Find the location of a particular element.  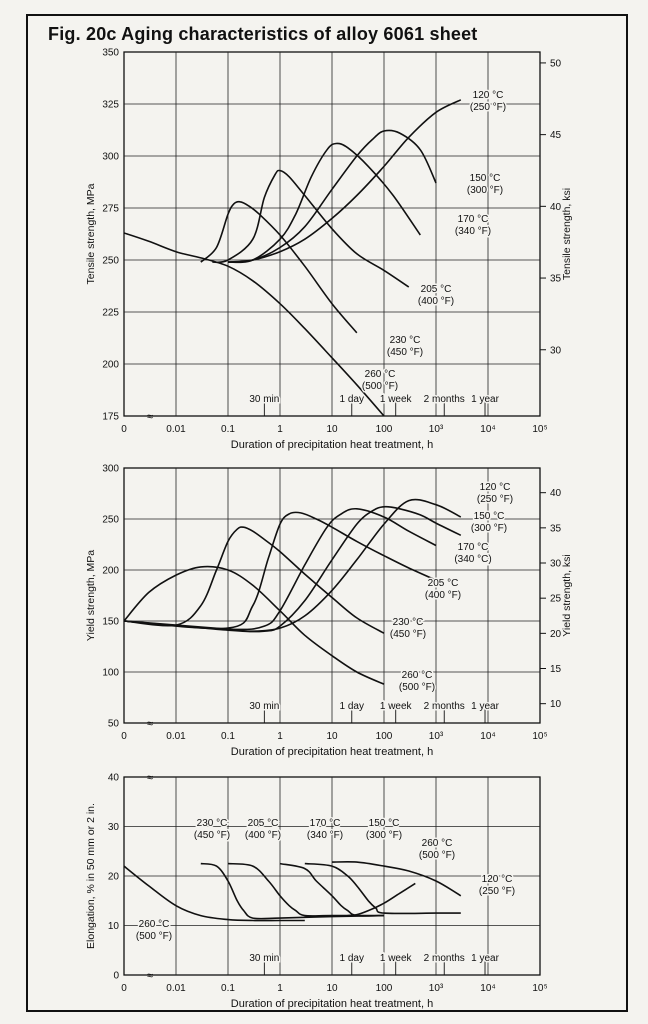

y-tick-label: 10 is located at coordinates (114, 926).